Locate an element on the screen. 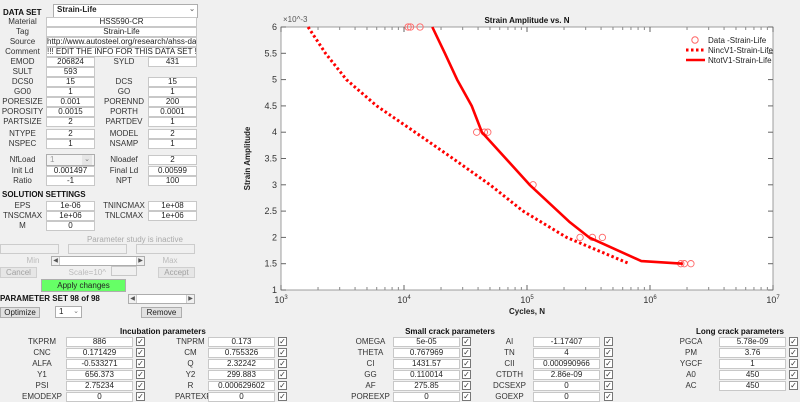 The height and width of the screenshot is (402, 800). y1-checkbox: ✓ is located at coordinates (140, 374).